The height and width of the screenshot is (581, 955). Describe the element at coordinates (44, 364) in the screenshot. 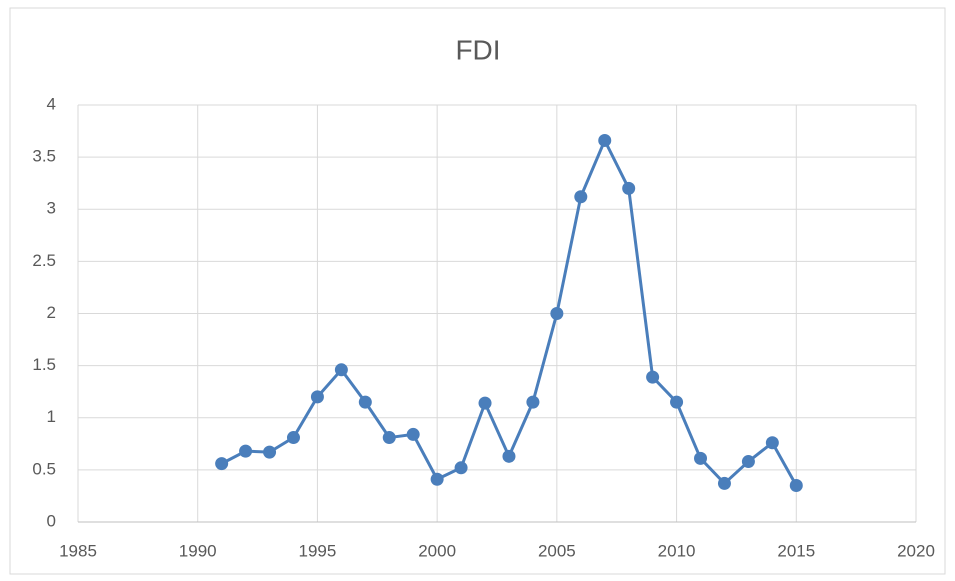

I see `y-tick-label: 1.5` at that location.